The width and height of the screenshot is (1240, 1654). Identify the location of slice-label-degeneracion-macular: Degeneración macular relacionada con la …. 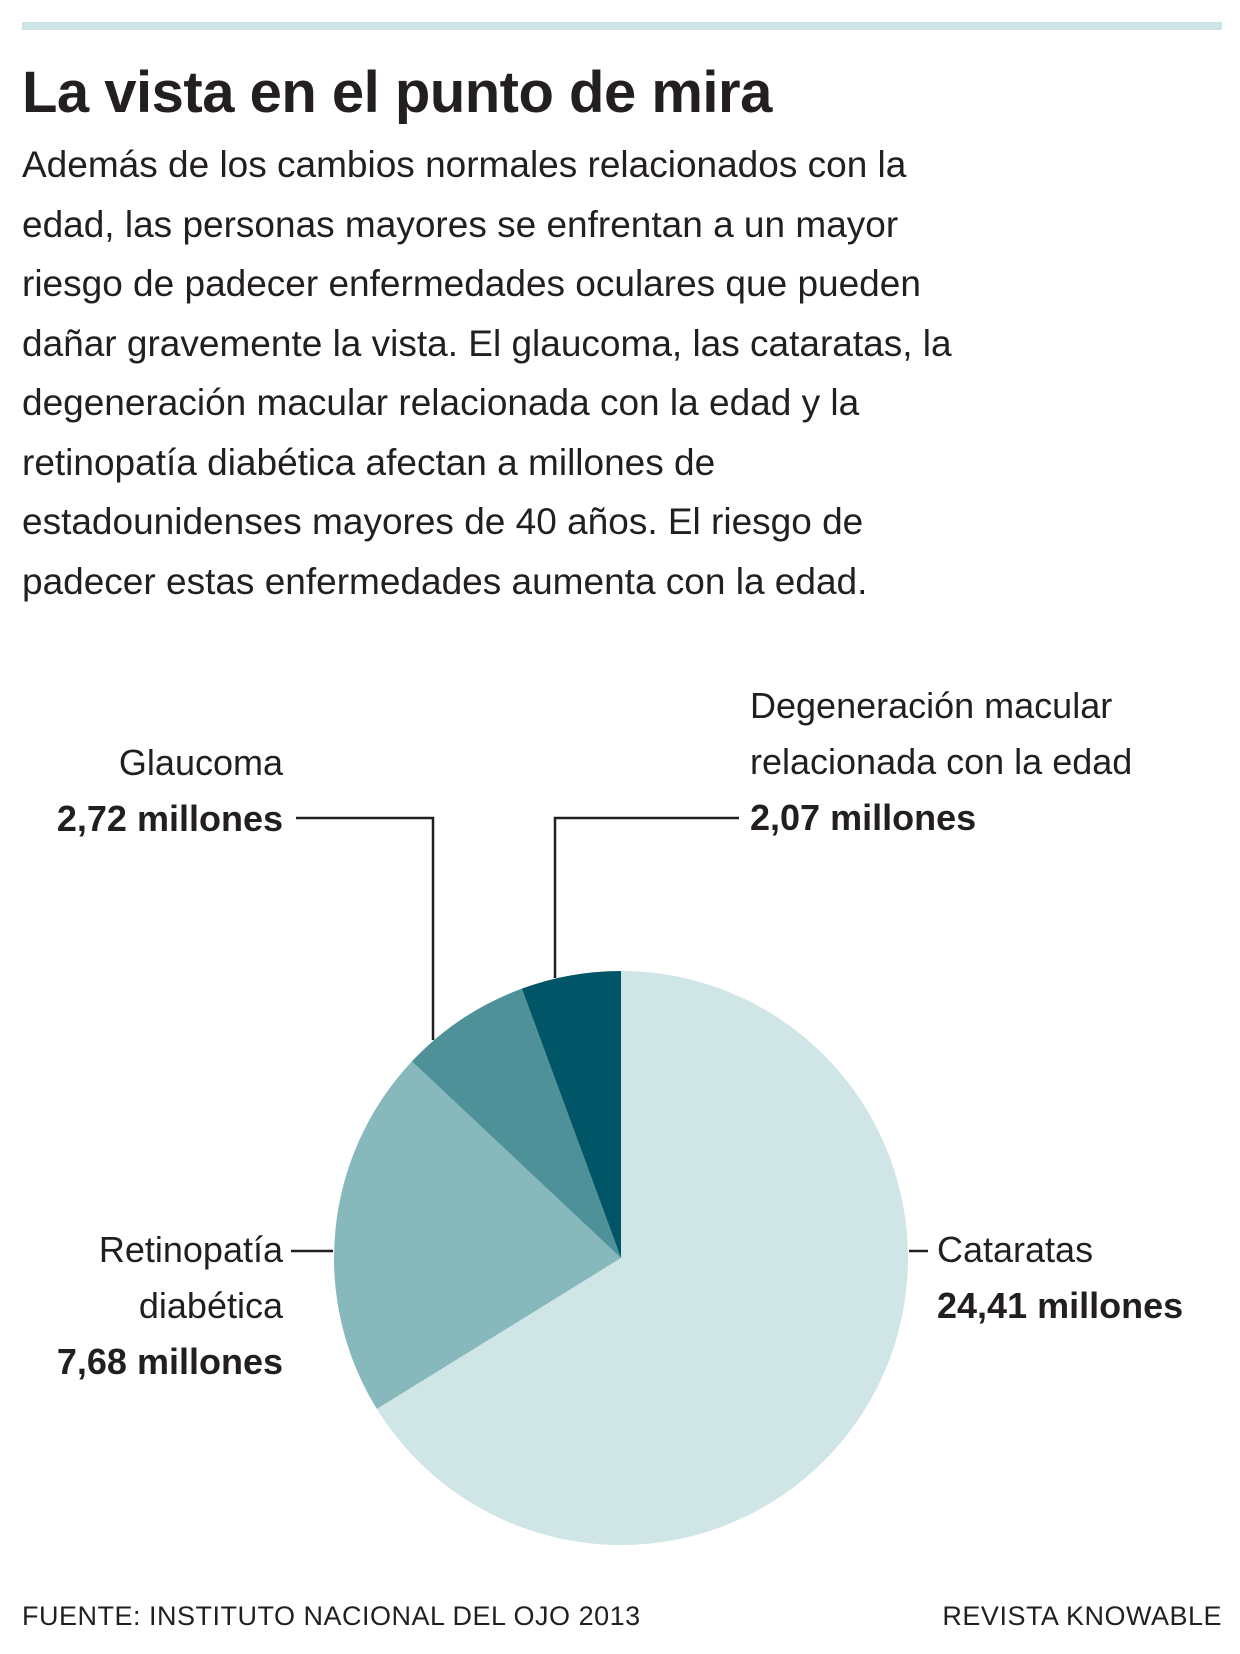
(941, 762).